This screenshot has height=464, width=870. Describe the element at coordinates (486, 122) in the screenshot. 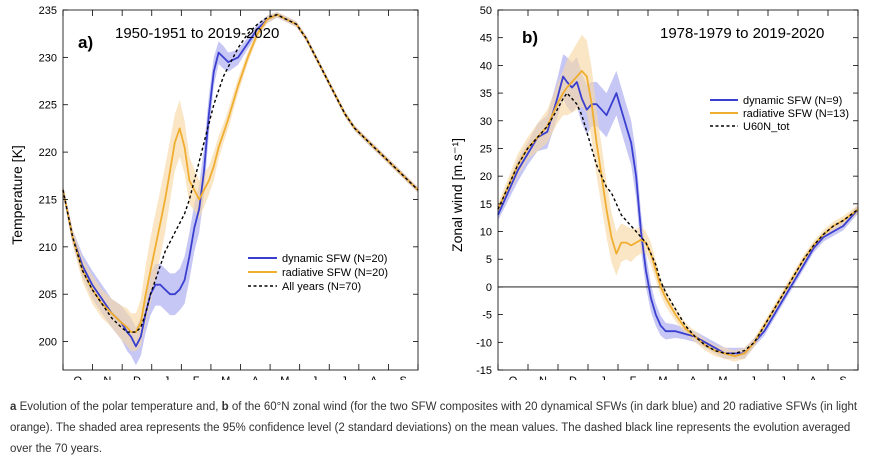

I see `y-tick-label: 30` at that location.